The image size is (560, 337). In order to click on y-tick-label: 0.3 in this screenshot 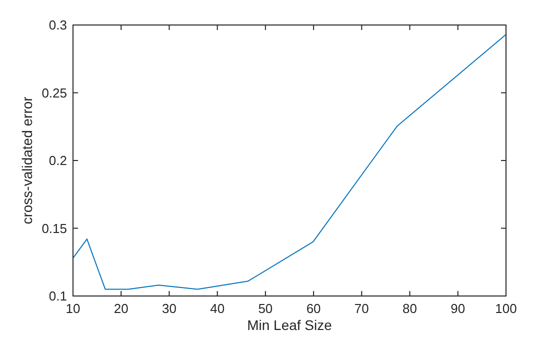, I will do `click(57, 25)`.